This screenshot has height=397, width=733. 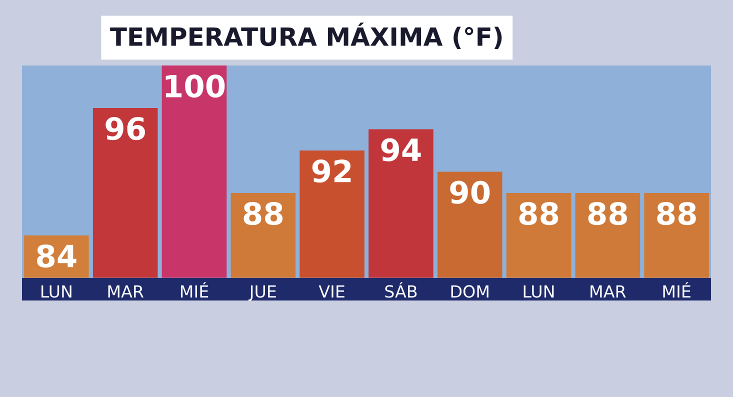 What do you see at coordinates (401, 150) in the screenshot?
I see `data-label: 94` at bounding box center [401, 150].